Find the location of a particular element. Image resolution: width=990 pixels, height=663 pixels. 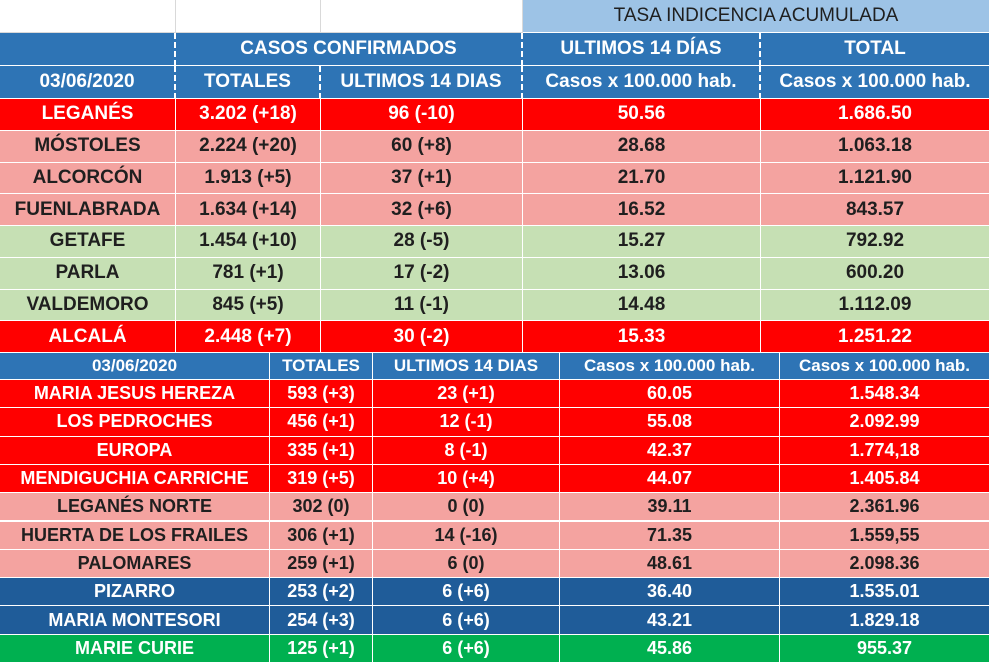

row-name: PARLA is located at coordinates (88, 273).